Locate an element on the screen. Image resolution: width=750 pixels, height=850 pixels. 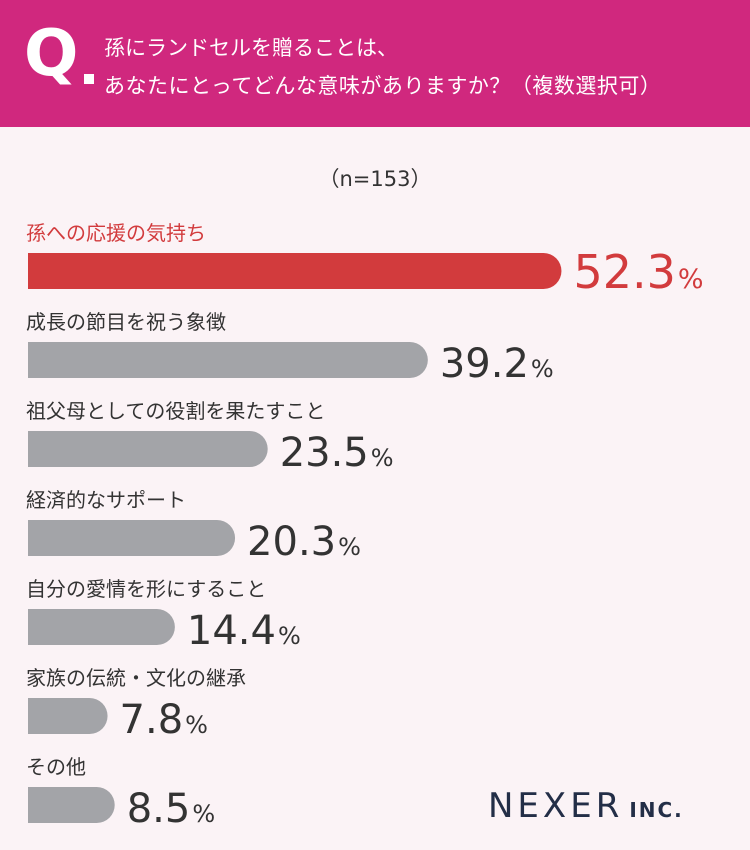
company-logo: NEXER INC. is located at coordinates (586, 806).